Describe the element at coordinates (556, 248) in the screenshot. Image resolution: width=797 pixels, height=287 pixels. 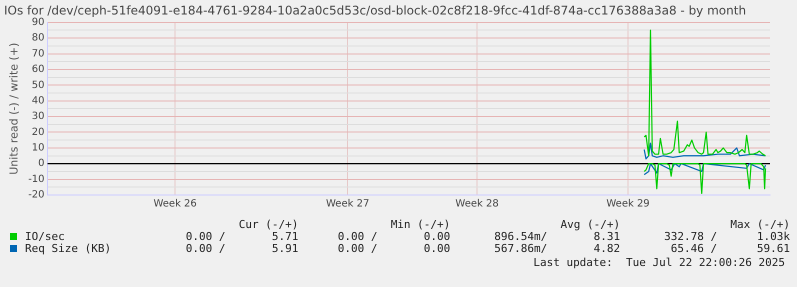
I see `text: 567.86m/ 4.82` at that location.